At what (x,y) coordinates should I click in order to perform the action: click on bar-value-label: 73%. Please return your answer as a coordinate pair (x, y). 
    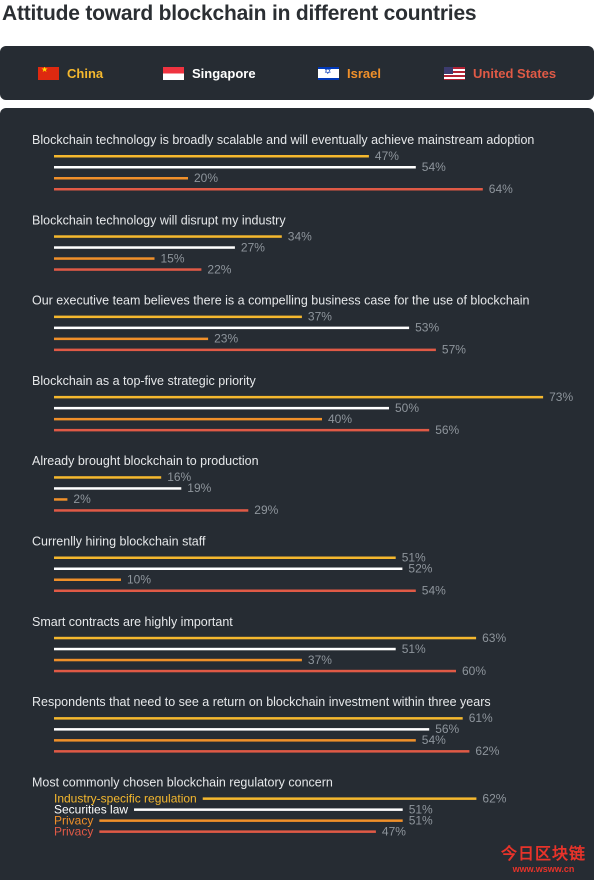
    Looking at the image, I should click on (561, 397).